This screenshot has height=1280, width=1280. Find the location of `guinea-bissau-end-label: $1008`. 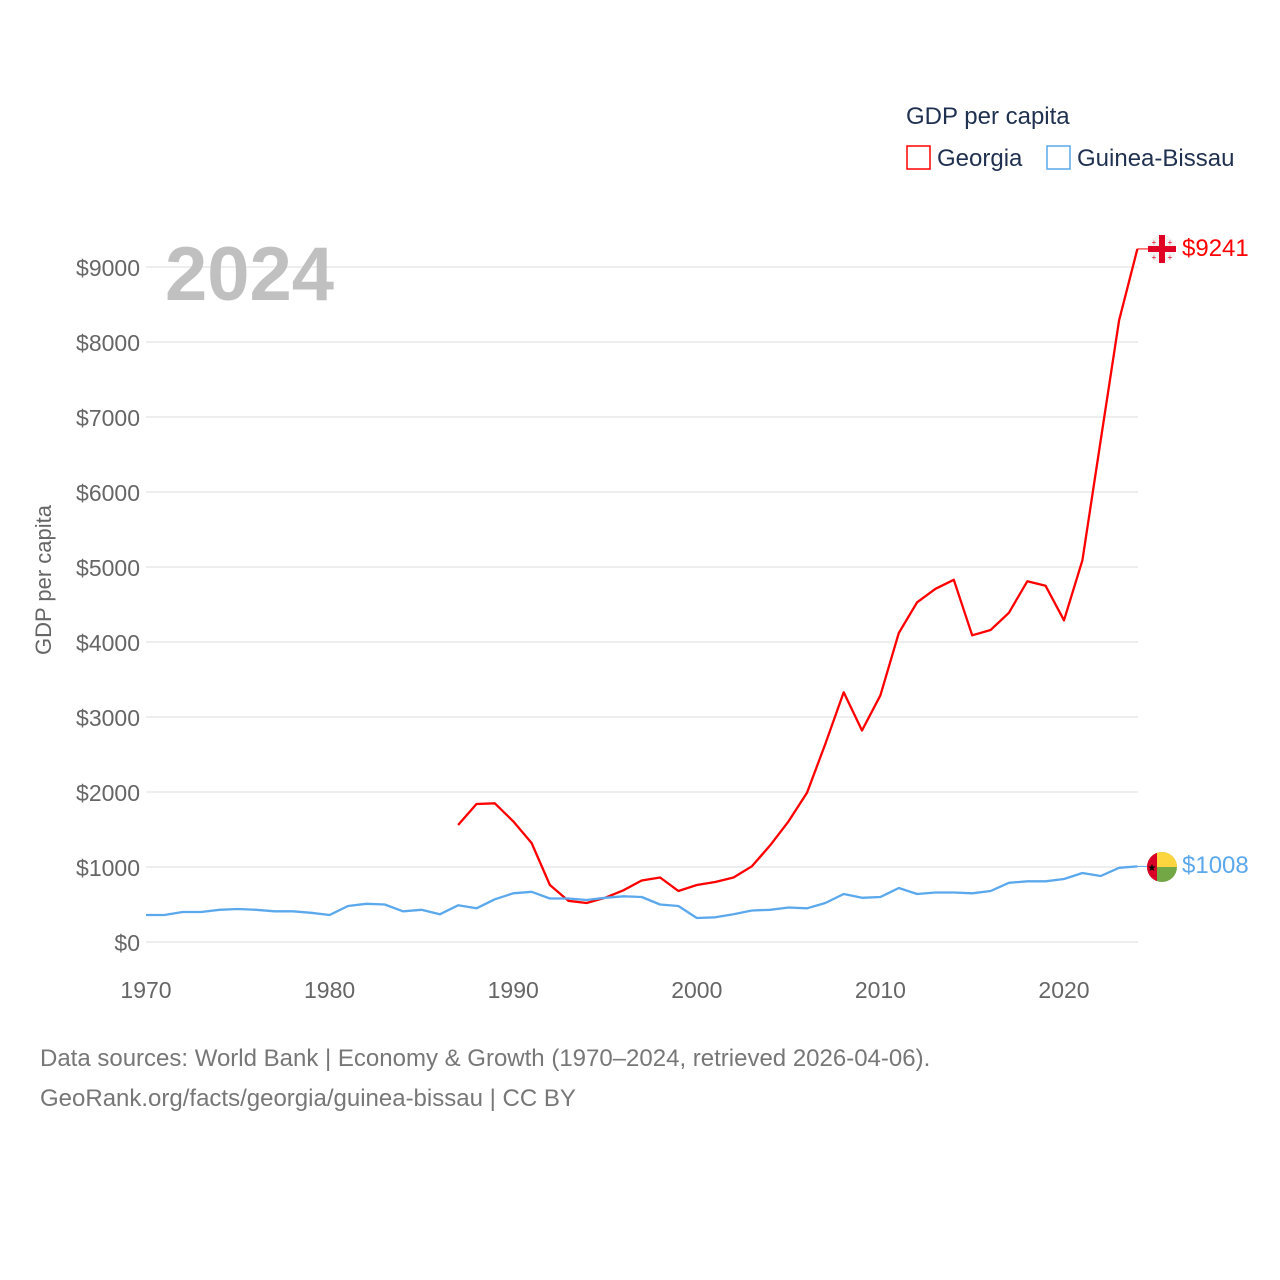

guinea-bissau-end-label: $1008 is located at coordinates (1215, 865).